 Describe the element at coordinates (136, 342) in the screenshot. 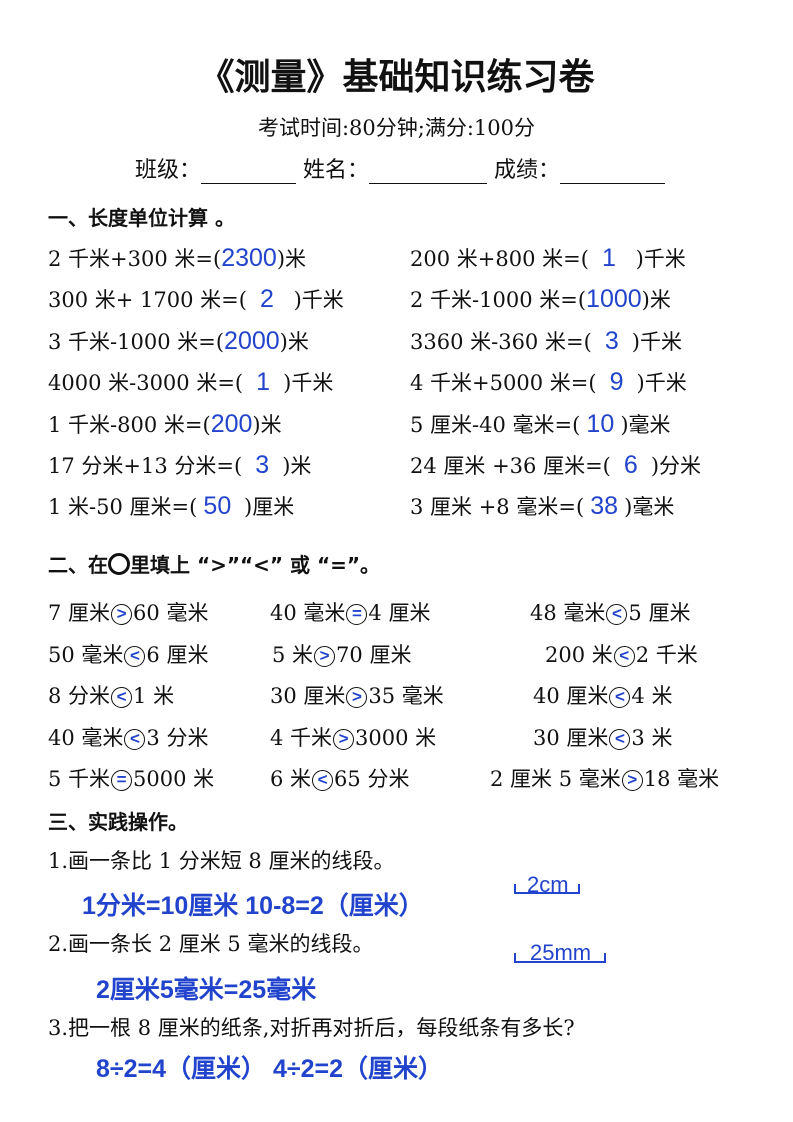

I see `question-text: 3 千米-1000 米=(` at that location.